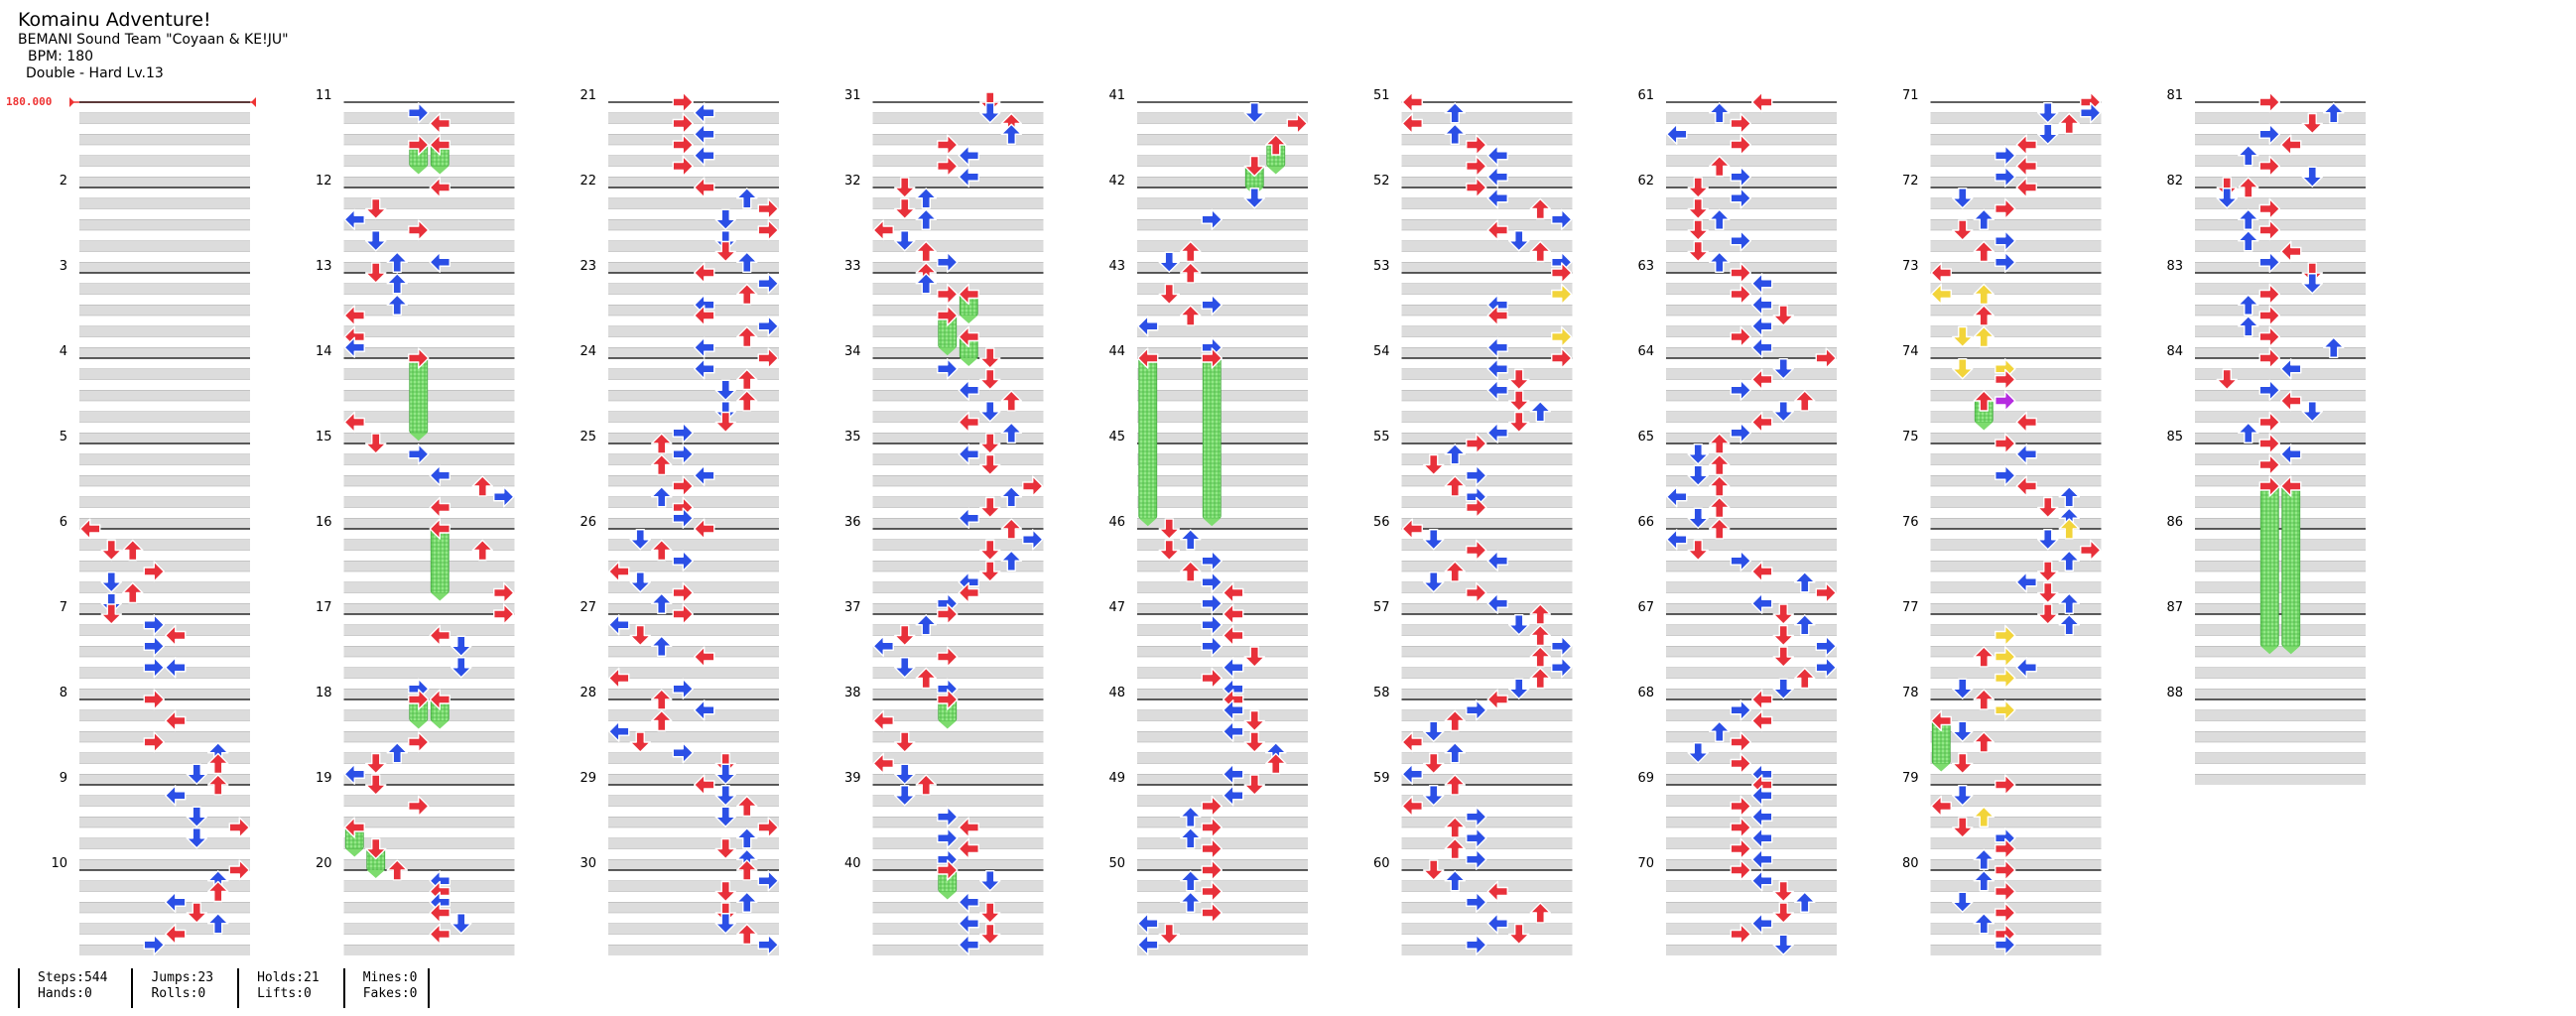  I want to click on holds-count: Holds:21, so click(289, 977).